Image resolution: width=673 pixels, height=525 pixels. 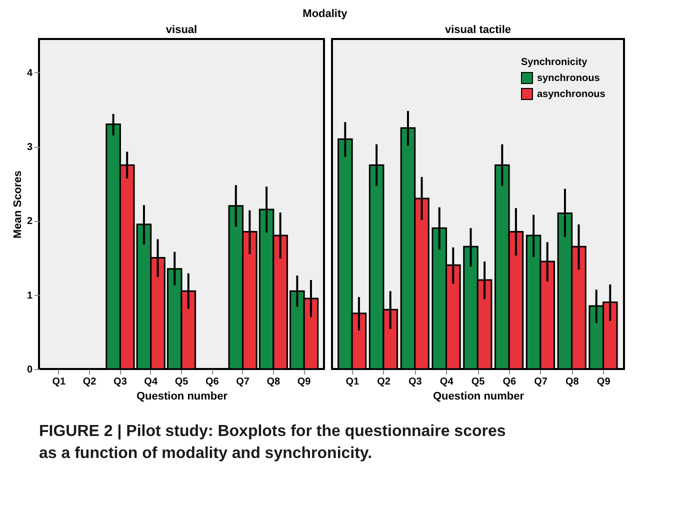 I want to click on y-tick-label: 4, so click(x=29, y=73).